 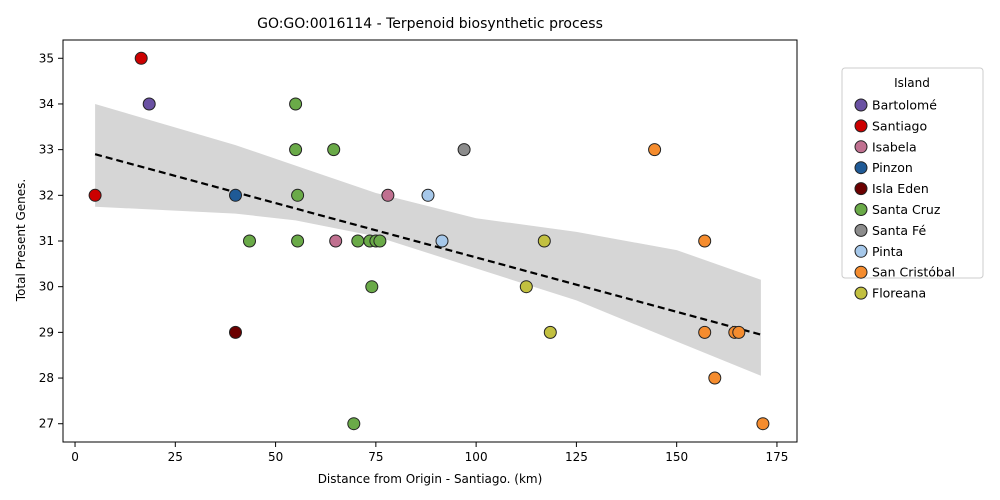 What do you see at coordinates (900, 188) in the screenshot?
I see `legend-entry-label: Isla Eden` at bounding box center [900, 188].